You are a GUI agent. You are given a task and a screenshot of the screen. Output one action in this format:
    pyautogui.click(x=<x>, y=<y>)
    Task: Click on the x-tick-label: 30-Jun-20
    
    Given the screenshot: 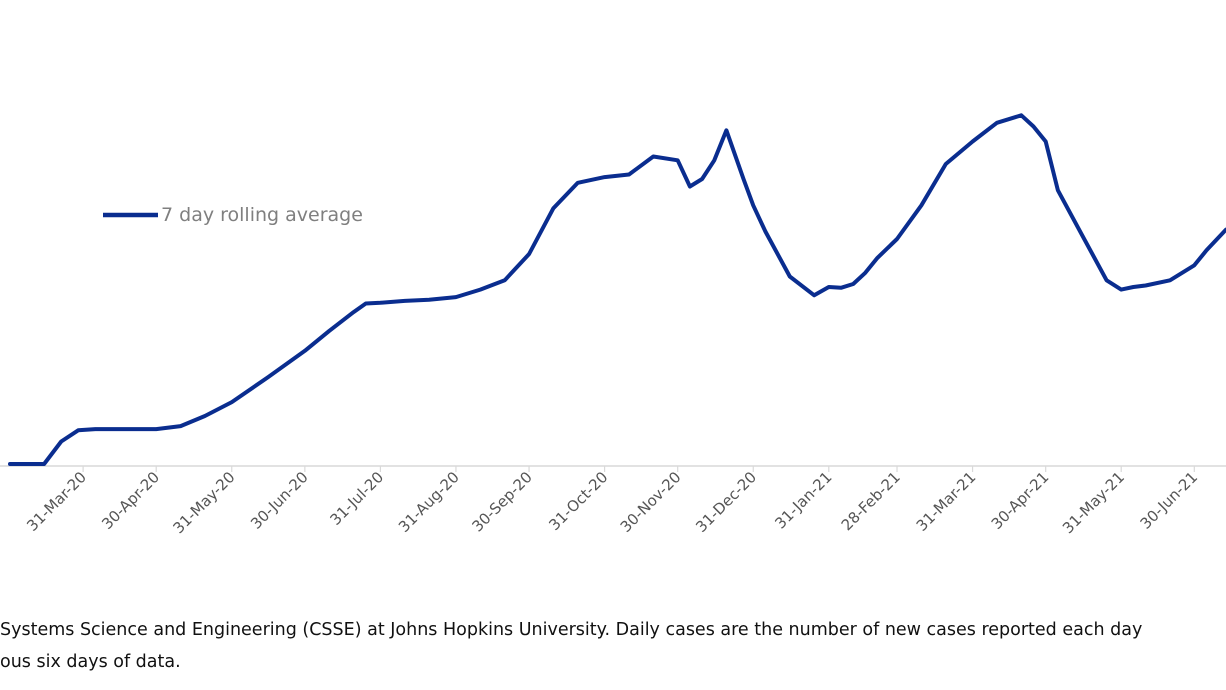 What is the action you would take?
    pyautogui.click(x=279, y=500)
    